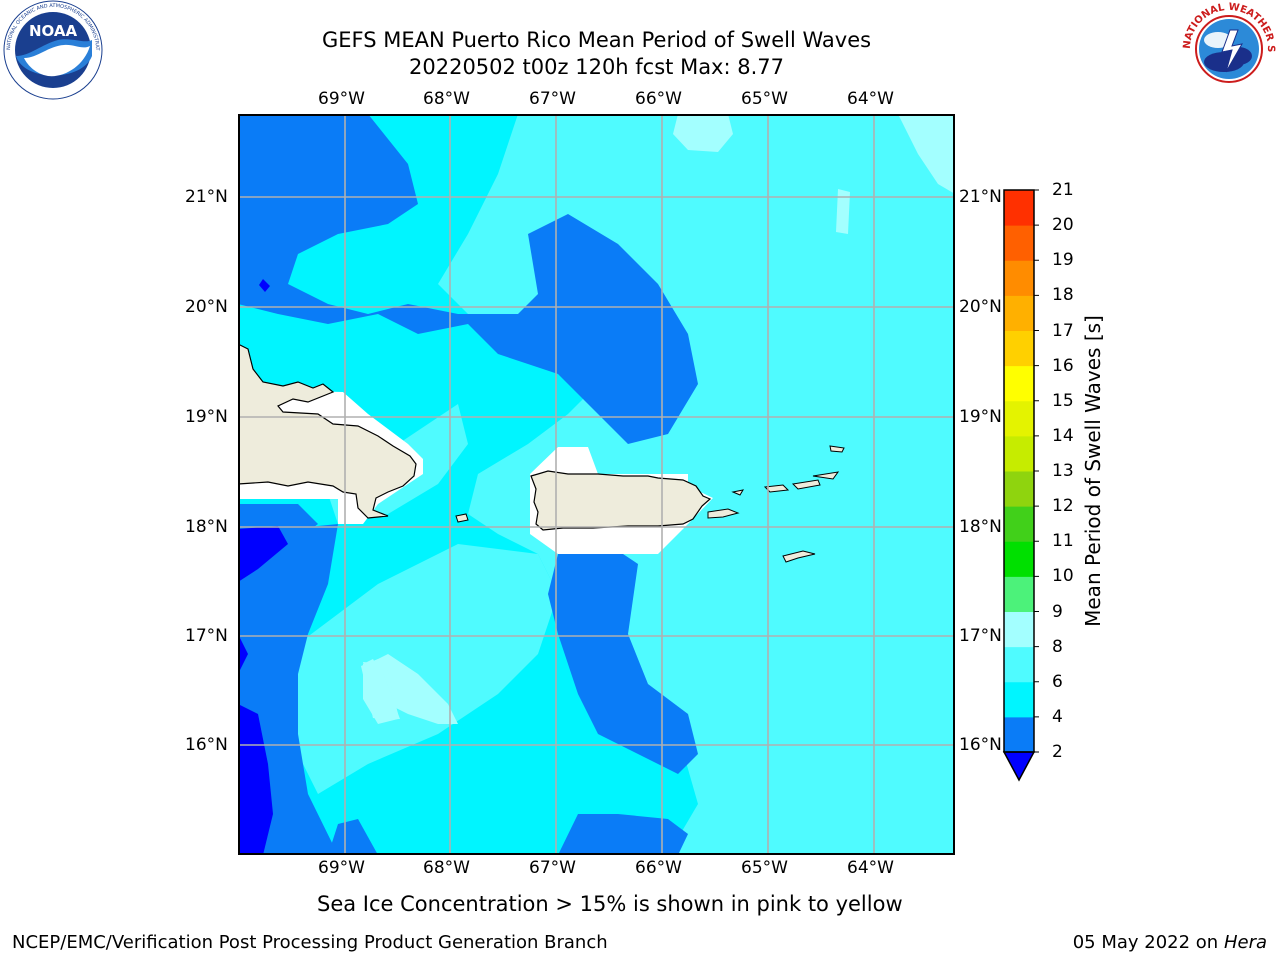 Image resolution: width=1280 pixels, height=960 pixels. I want to click on colorbar-tick-label: 20, so click(1063, 225).